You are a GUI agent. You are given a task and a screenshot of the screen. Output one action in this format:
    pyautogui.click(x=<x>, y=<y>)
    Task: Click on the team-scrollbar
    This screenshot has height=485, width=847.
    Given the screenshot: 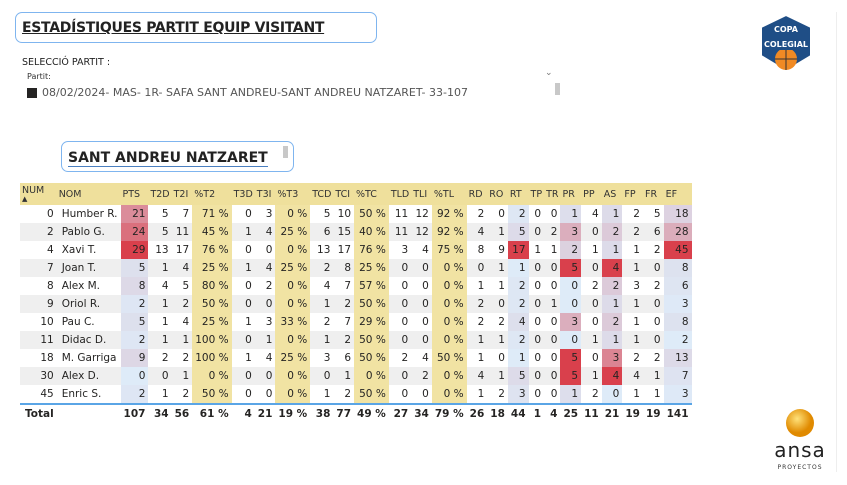 What is the action you would take?
    pyautogui.click(x=285, y=152)
    